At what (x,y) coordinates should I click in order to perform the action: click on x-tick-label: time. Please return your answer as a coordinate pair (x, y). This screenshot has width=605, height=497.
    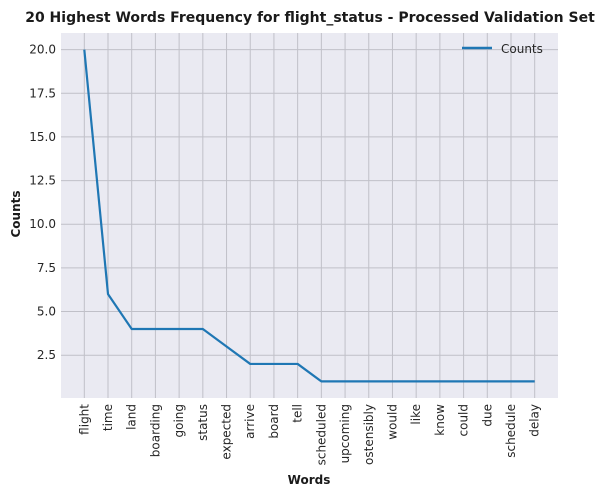
    Looking at the image, I should click on (108, 417).